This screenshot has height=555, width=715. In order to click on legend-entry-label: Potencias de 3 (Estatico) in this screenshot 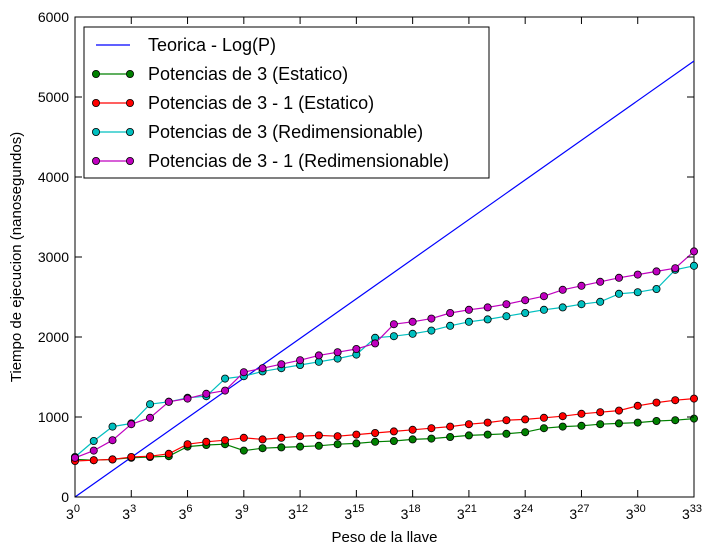, I will do `click(248, 74)`.